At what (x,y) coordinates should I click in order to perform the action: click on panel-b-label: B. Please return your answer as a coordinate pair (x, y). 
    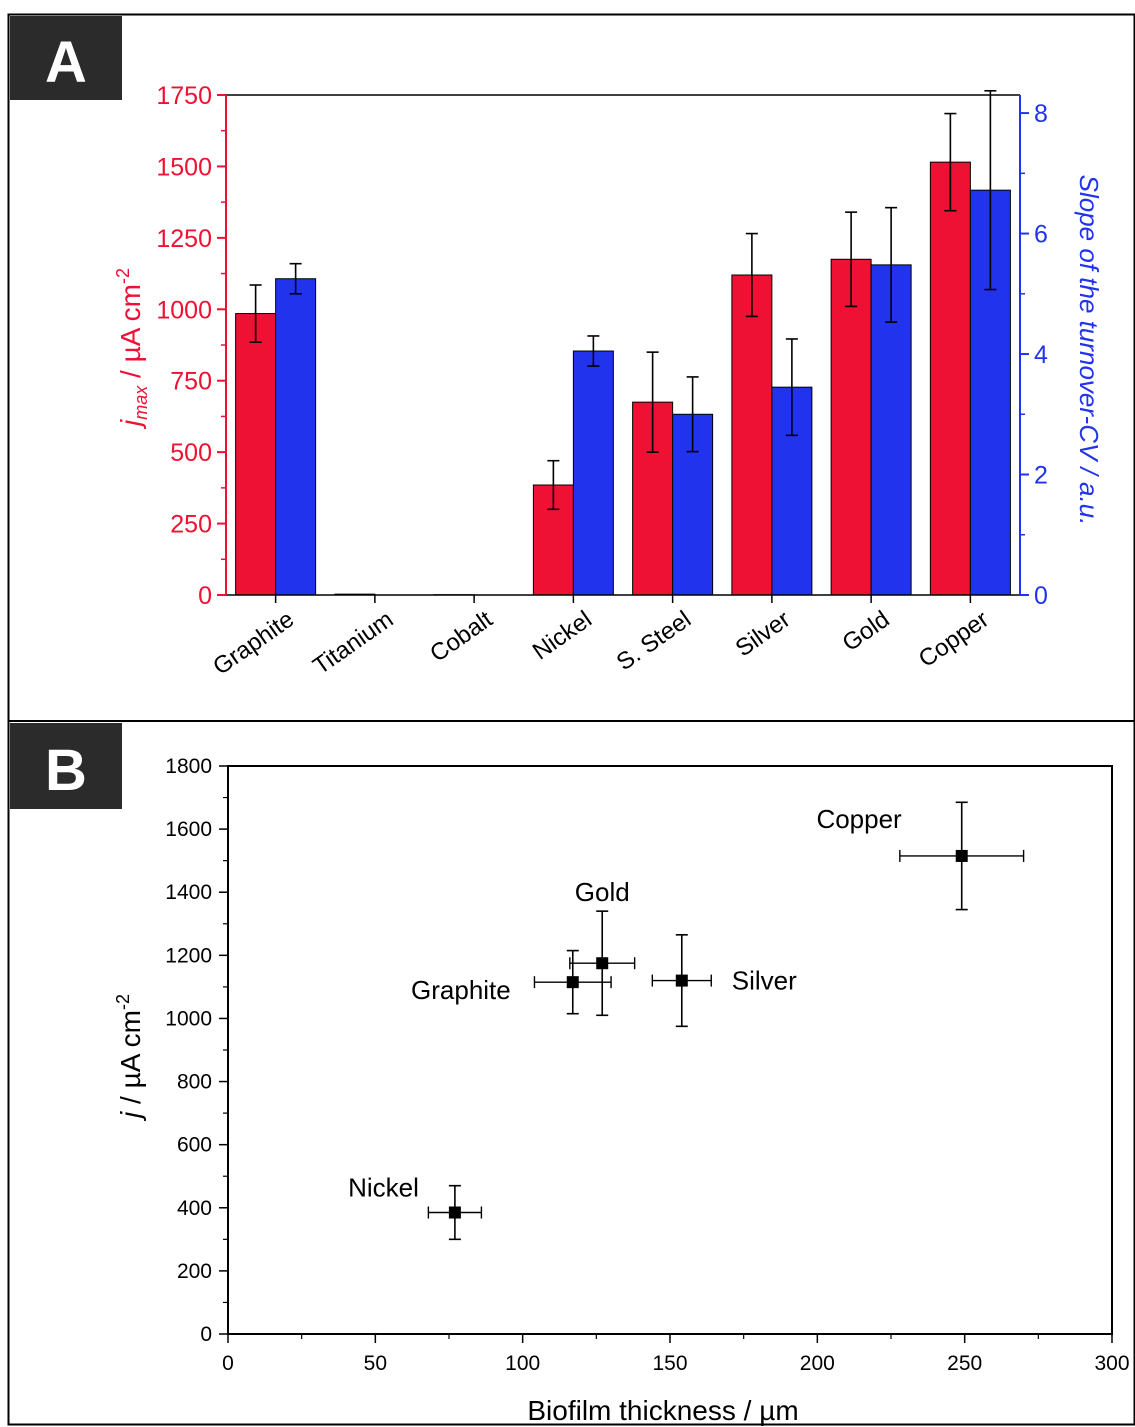
    Looking at the image, I should click on (66, 770).